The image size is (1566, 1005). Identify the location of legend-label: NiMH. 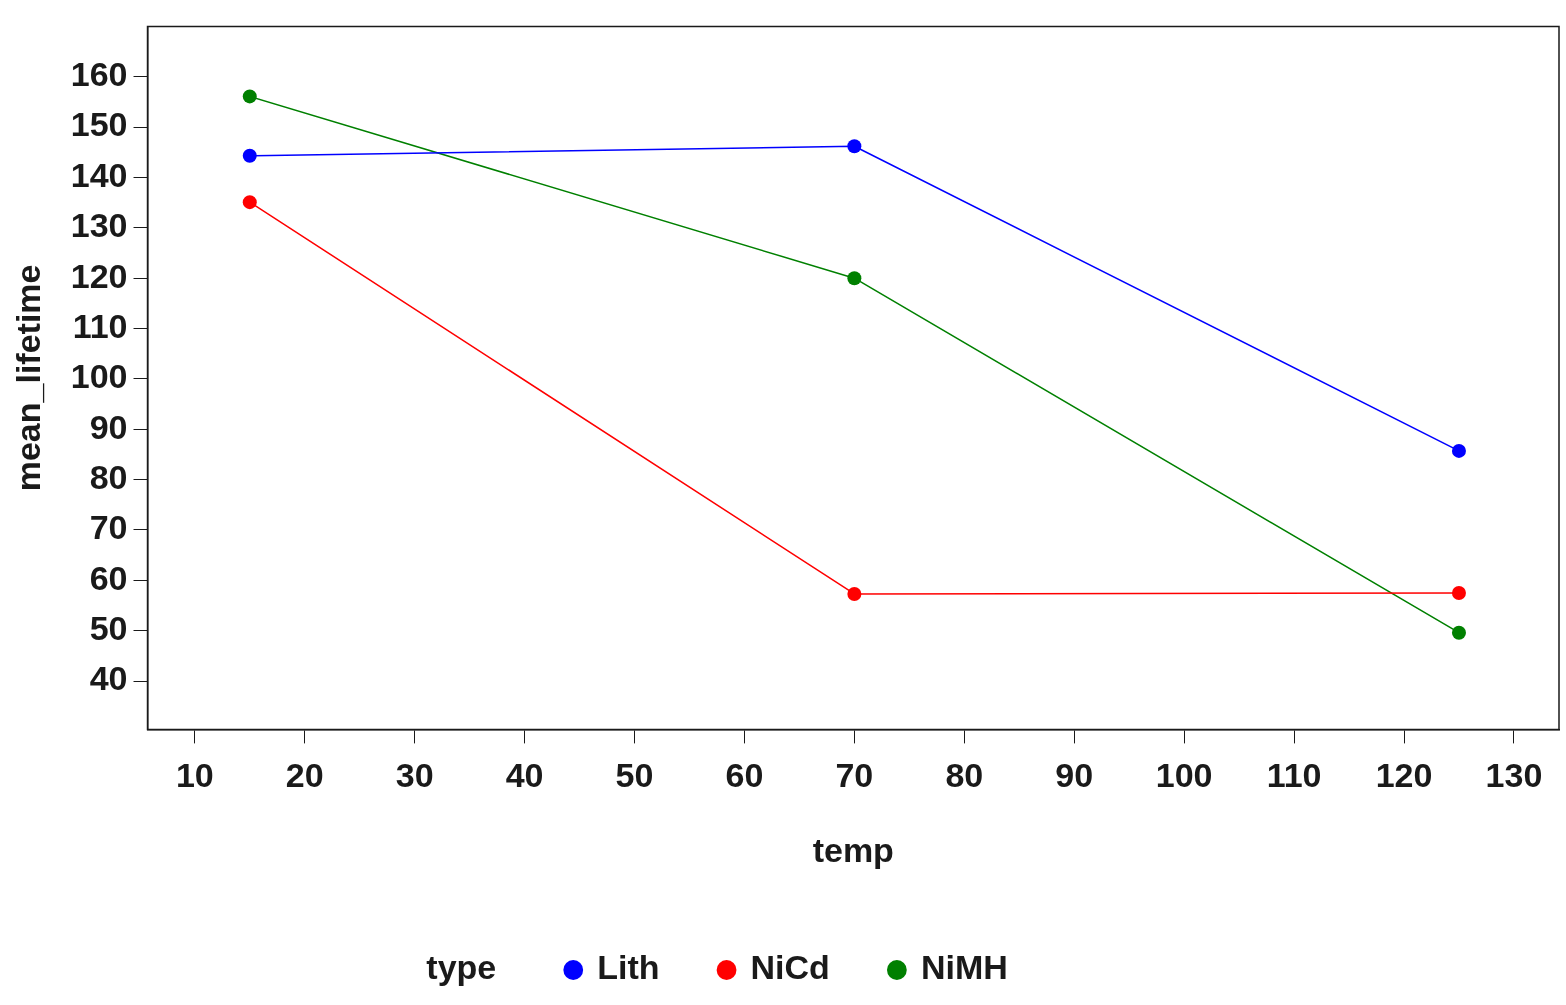
(964, 967).